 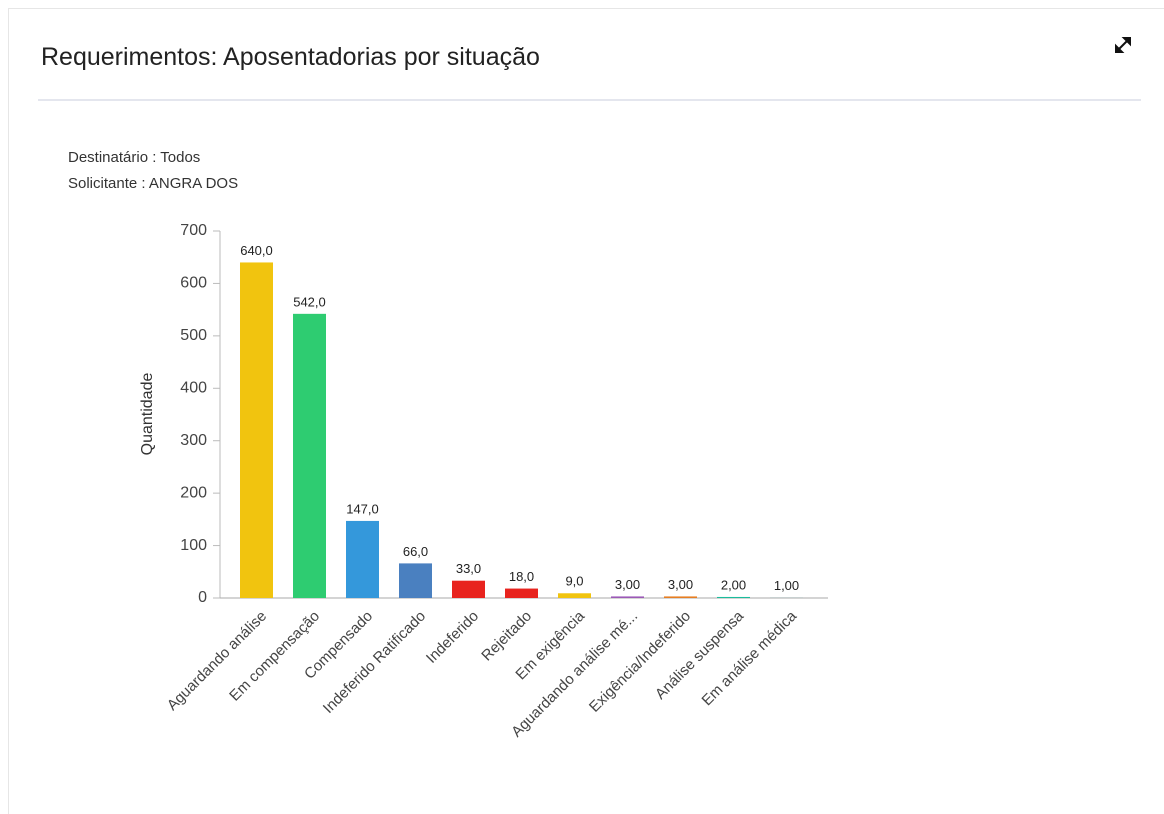 I want to click on y-tick-label: 300, so click(x=193, y=440).